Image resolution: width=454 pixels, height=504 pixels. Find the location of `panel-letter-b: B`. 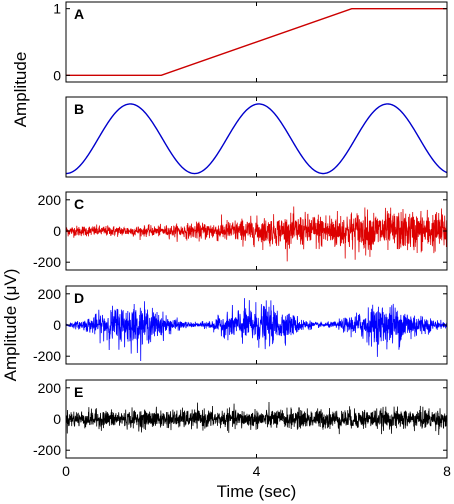

panel-letter-b: B is located at coordinates (79, 109).